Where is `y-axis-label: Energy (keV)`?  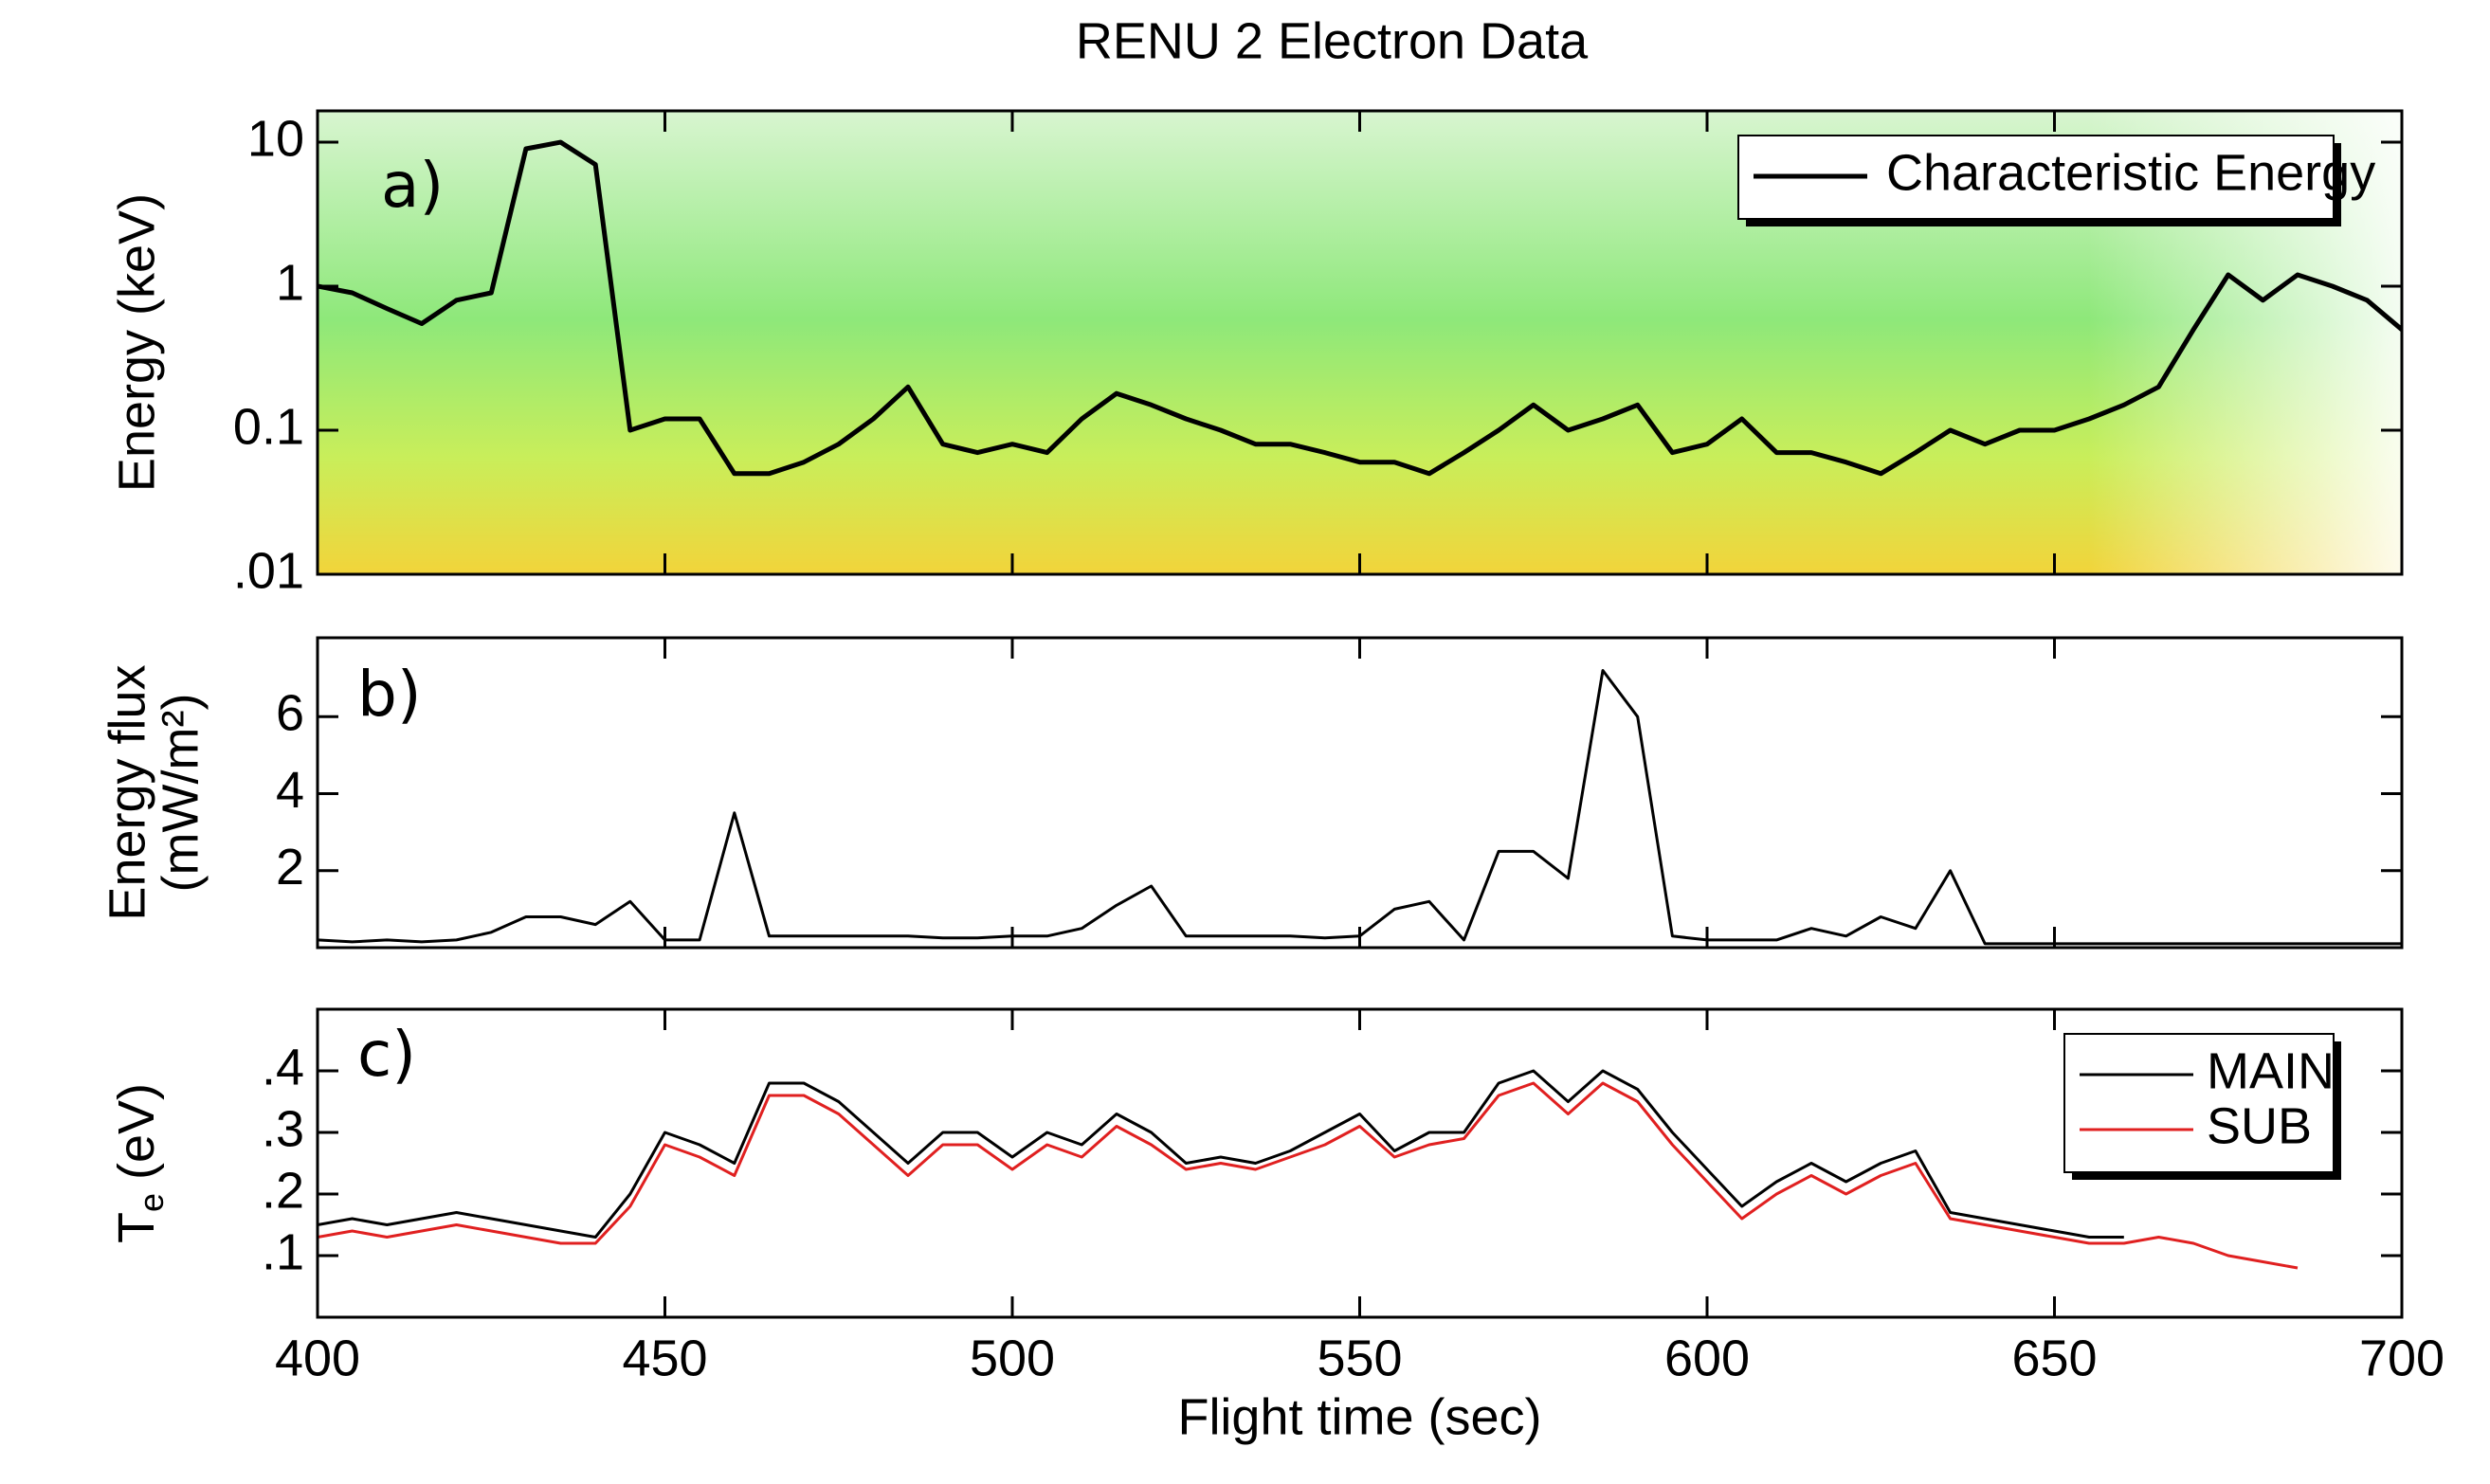 y-axis-label: Energy (keV) is located at coordinates (137, 342).